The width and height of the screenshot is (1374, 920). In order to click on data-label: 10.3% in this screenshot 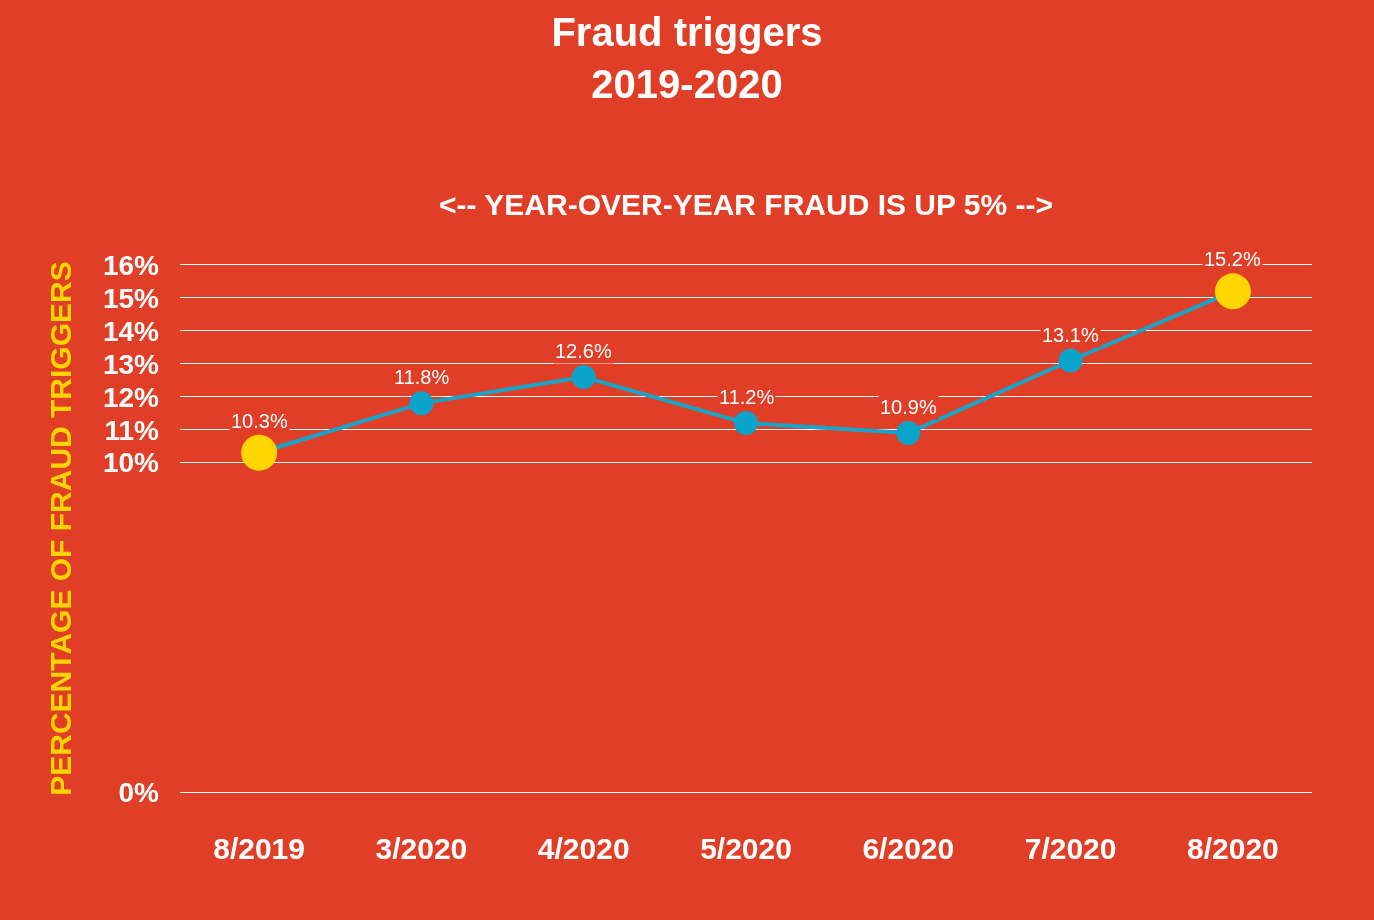, I will do `click(259, 421)`.